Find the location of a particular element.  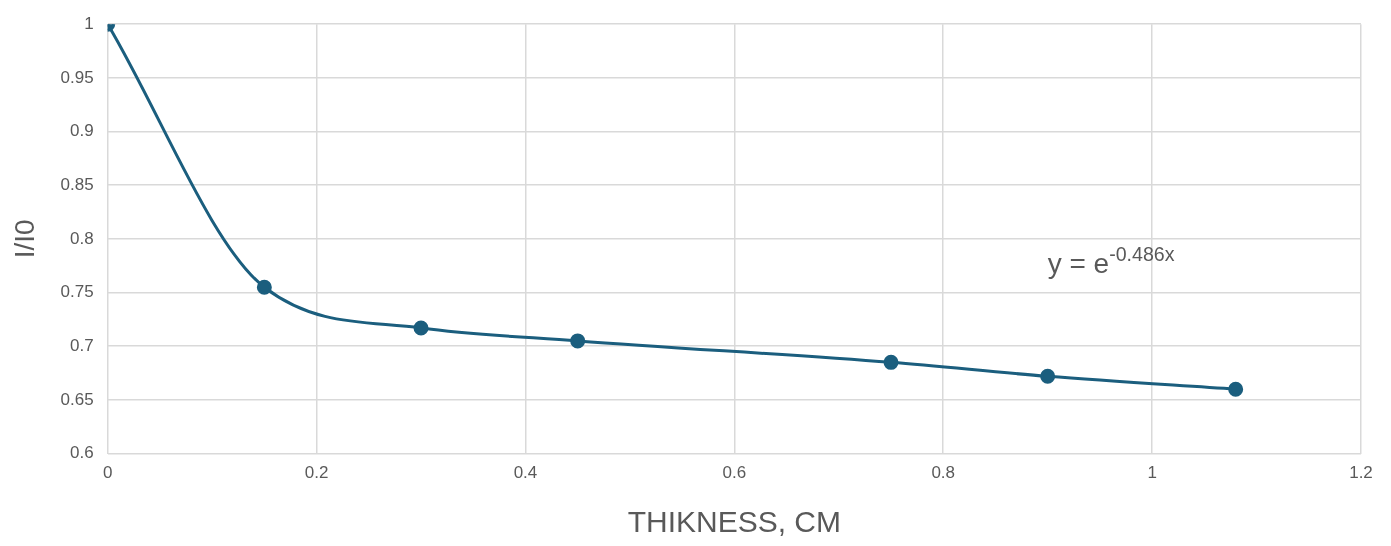

y-tick-label: 0.9 is located at coordinates (82, 131).